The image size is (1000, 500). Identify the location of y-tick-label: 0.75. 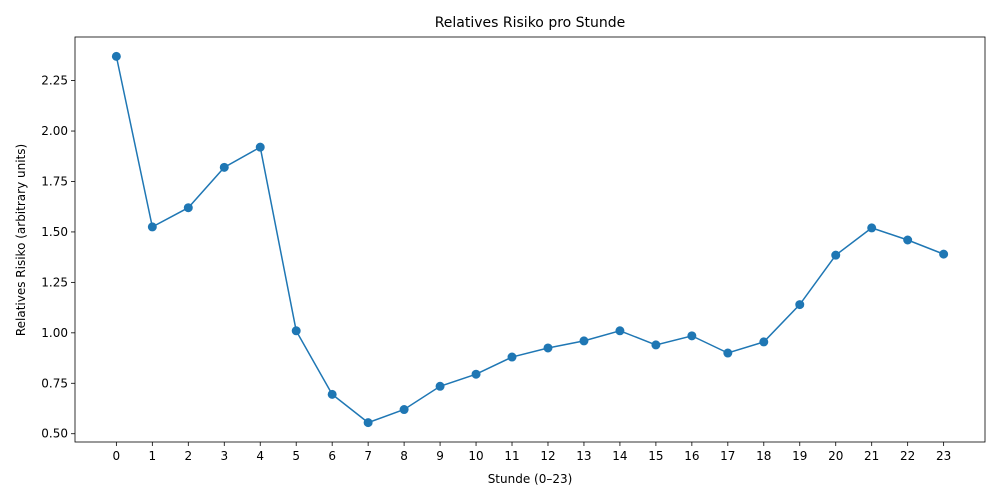
(54, 383).